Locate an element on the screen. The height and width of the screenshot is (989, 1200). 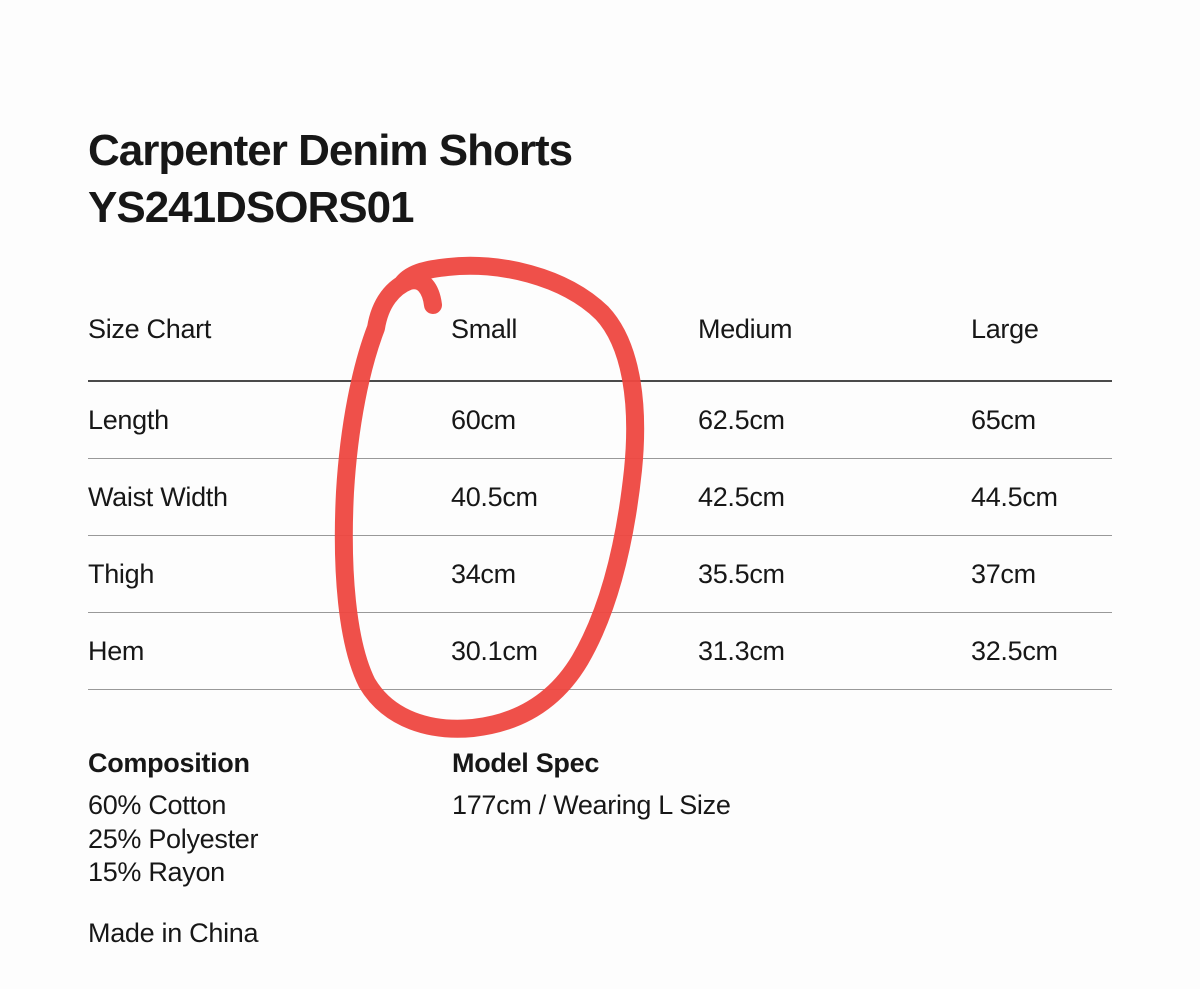
cell-value: 60cm is located at coordinates (483, 419).